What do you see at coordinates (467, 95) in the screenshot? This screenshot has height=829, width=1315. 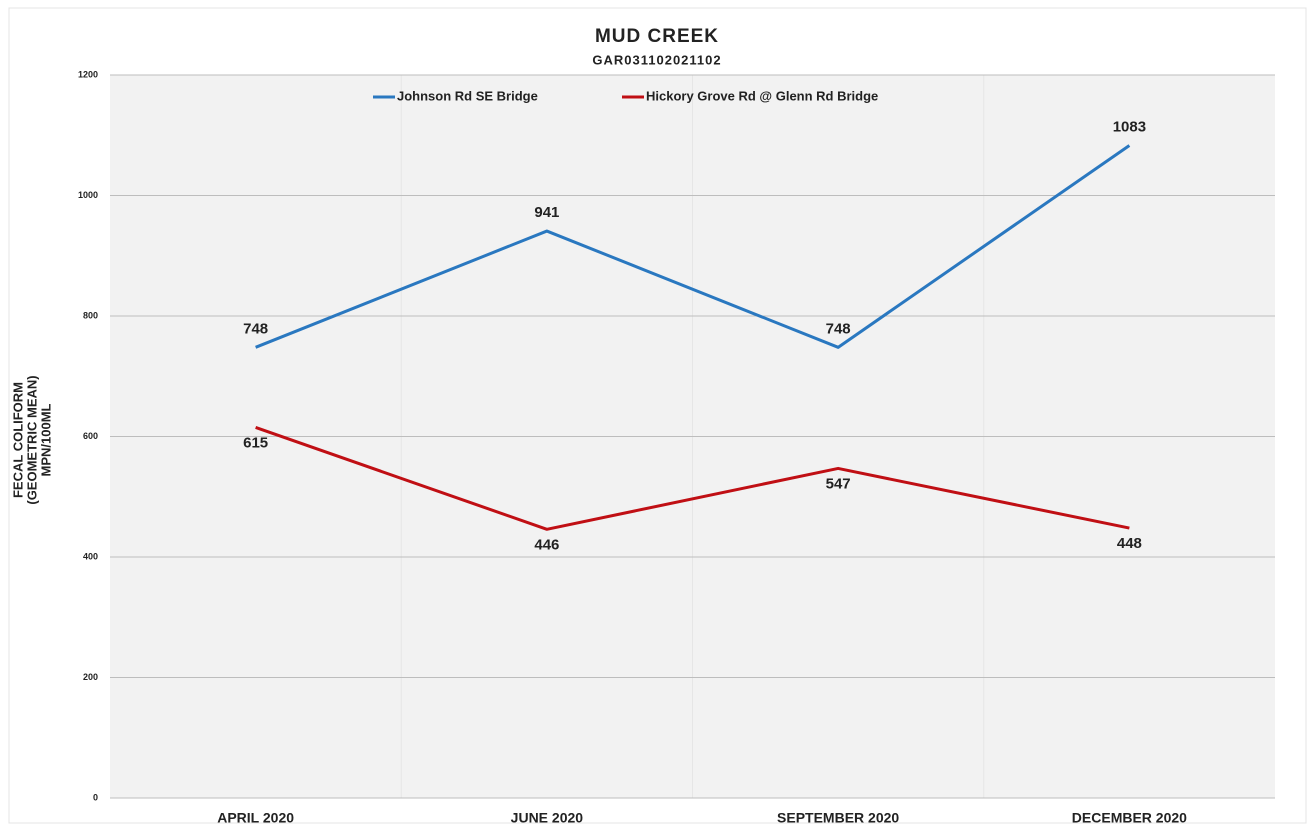 I see `legend-label: Johnson Rd SE Bridge` at bounding box center [467, 95].